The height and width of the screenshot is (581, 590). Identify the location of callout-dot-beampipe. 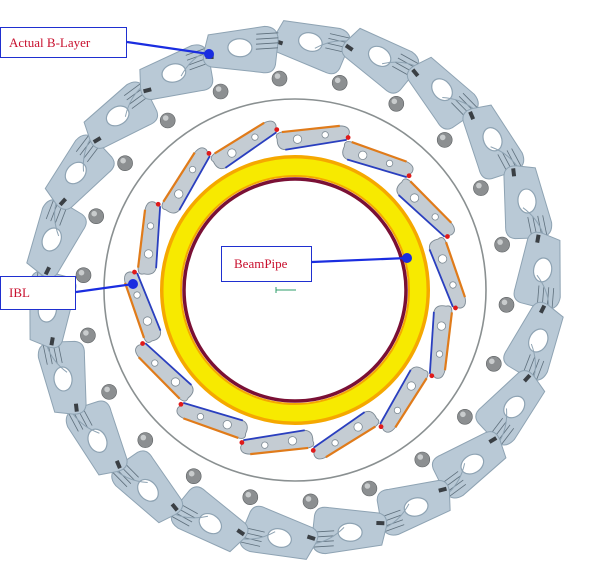
(407, 258).